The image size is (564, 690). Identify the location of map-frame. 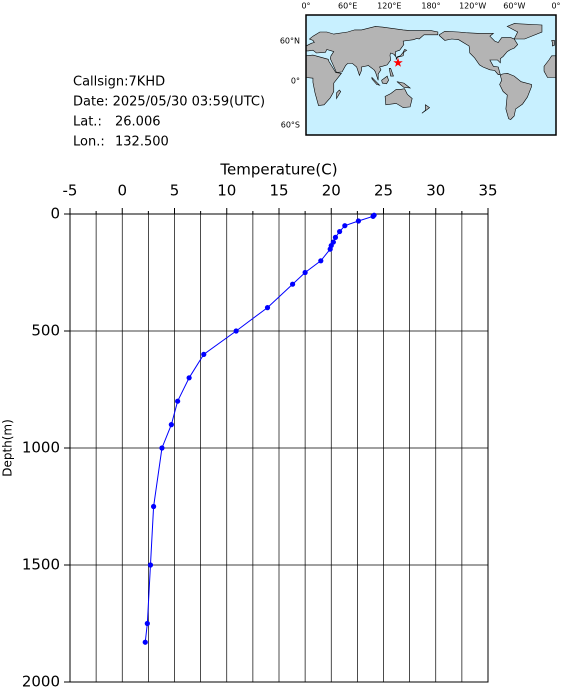
(431, 75).